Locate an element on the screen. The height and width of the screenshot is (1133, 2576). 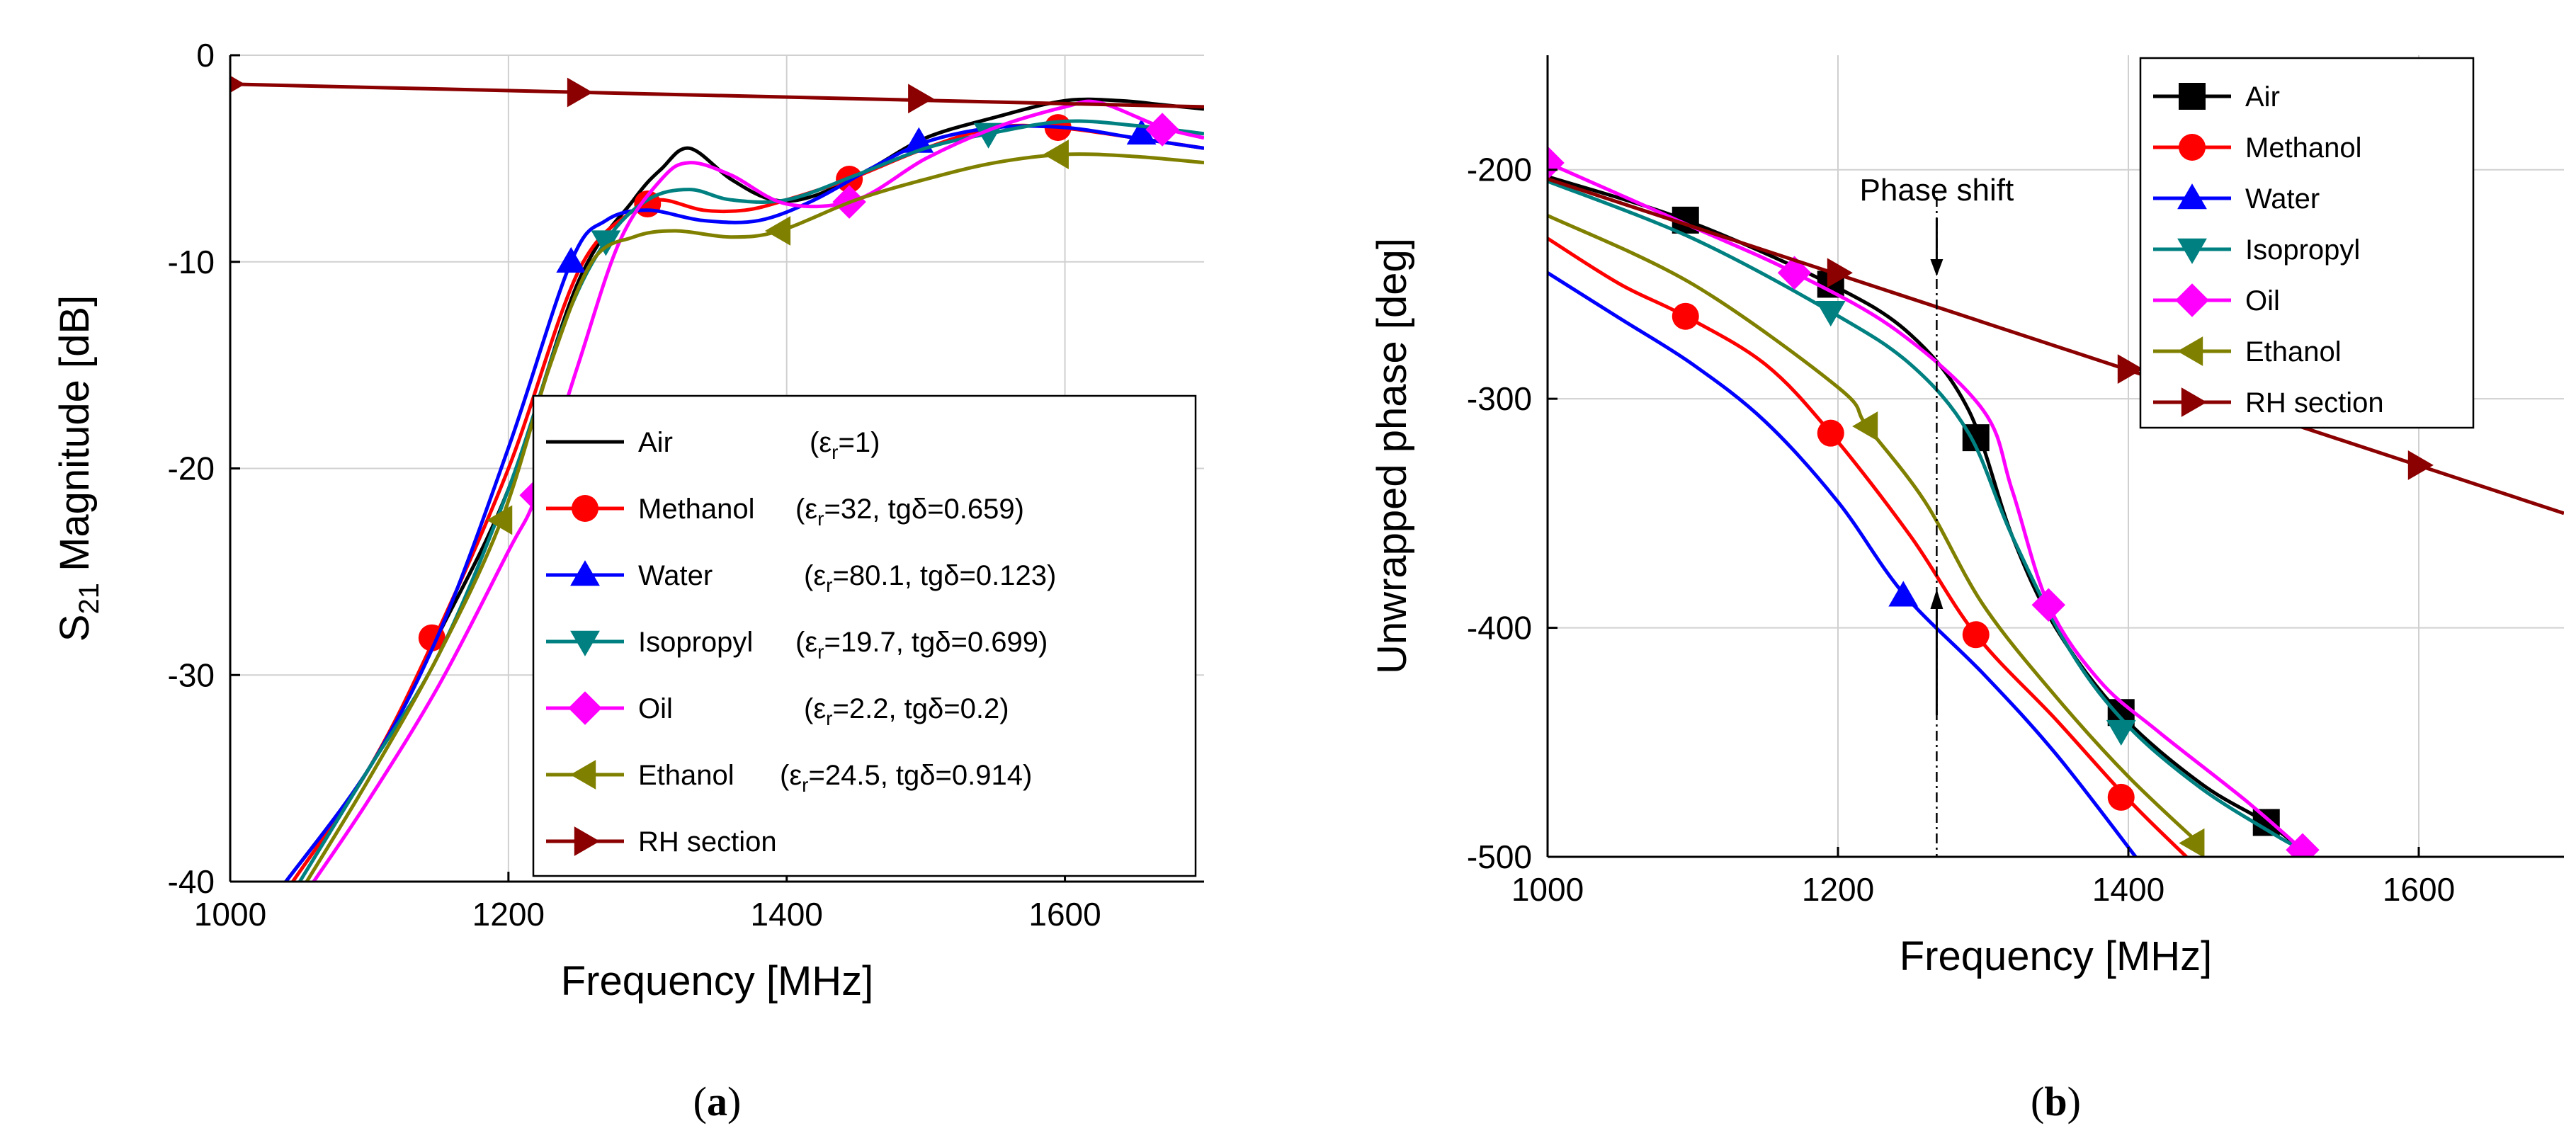
x-tick-label-a-2: 1400 is located at coordinates (787, 915).